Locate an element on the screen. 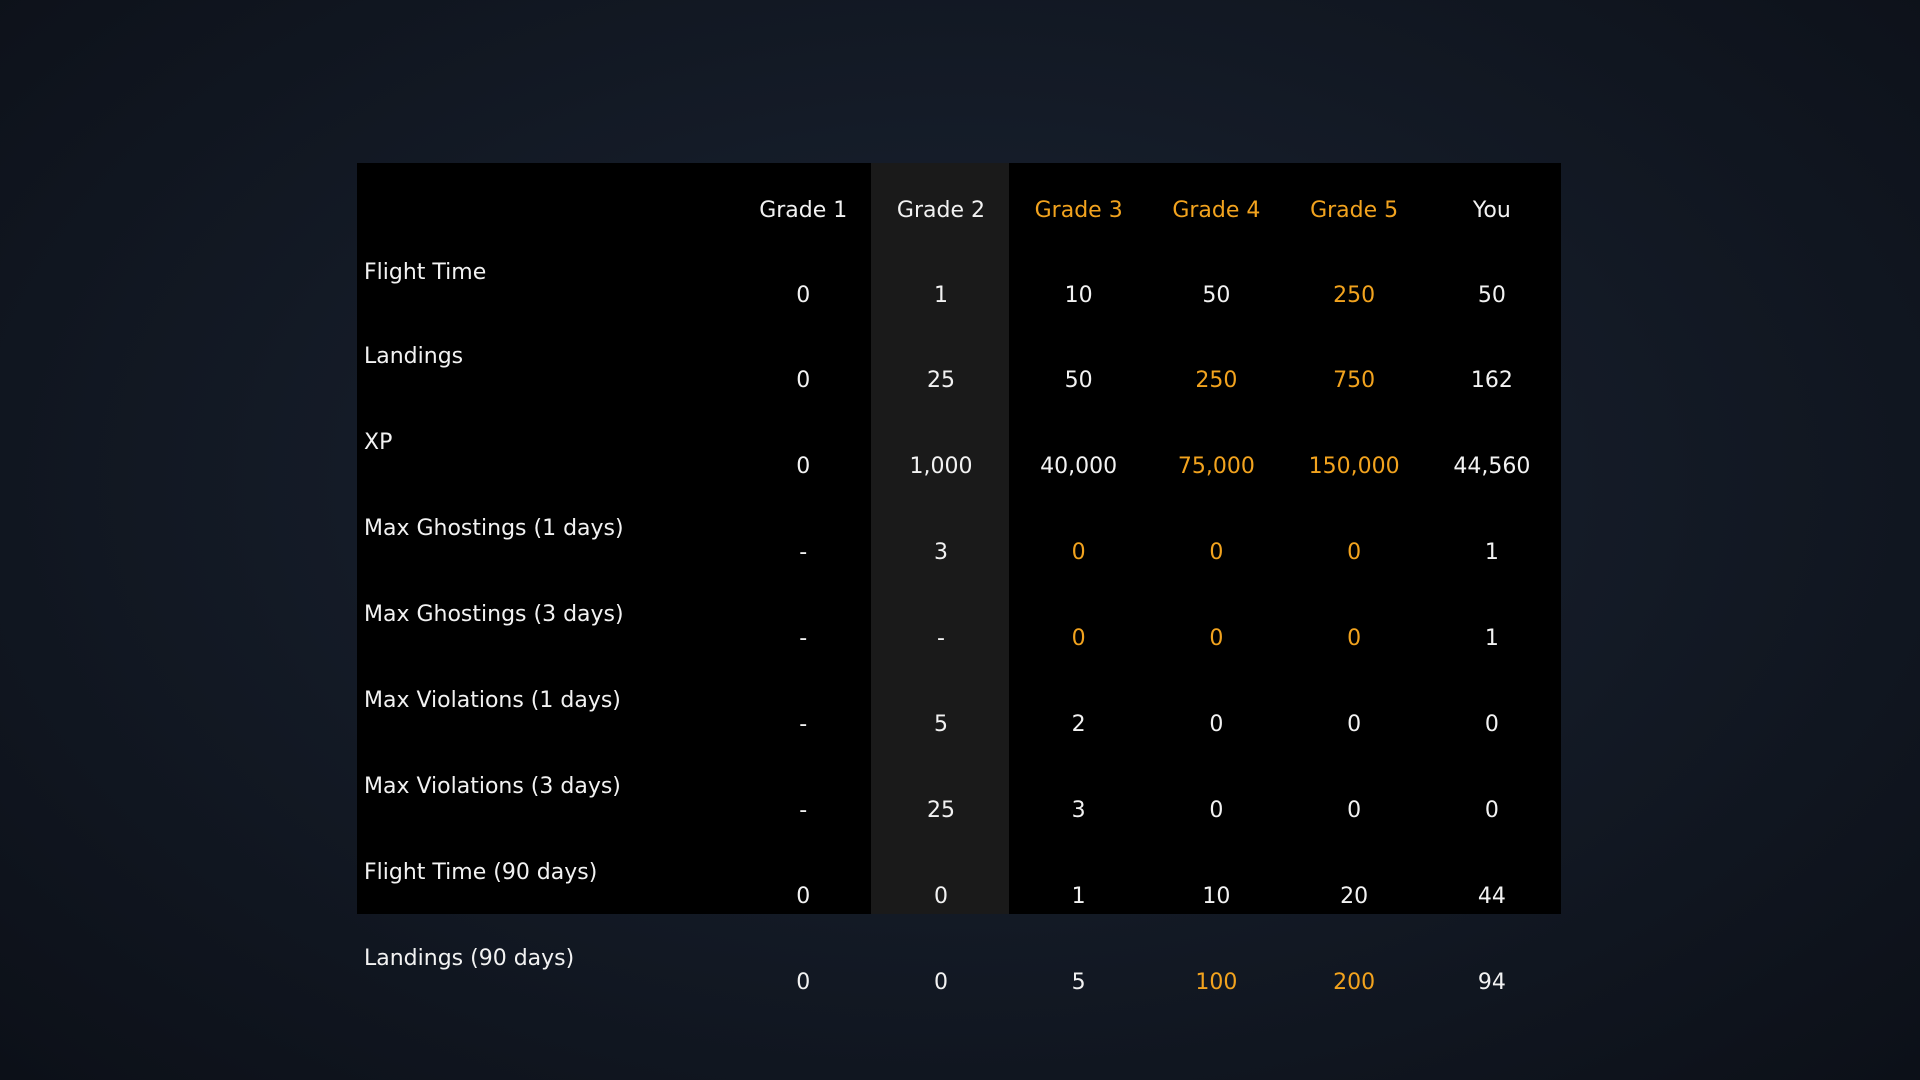 This screenshot has height=1080, width=1920. table-cell: 20 is located at coordinates (1354, 896).